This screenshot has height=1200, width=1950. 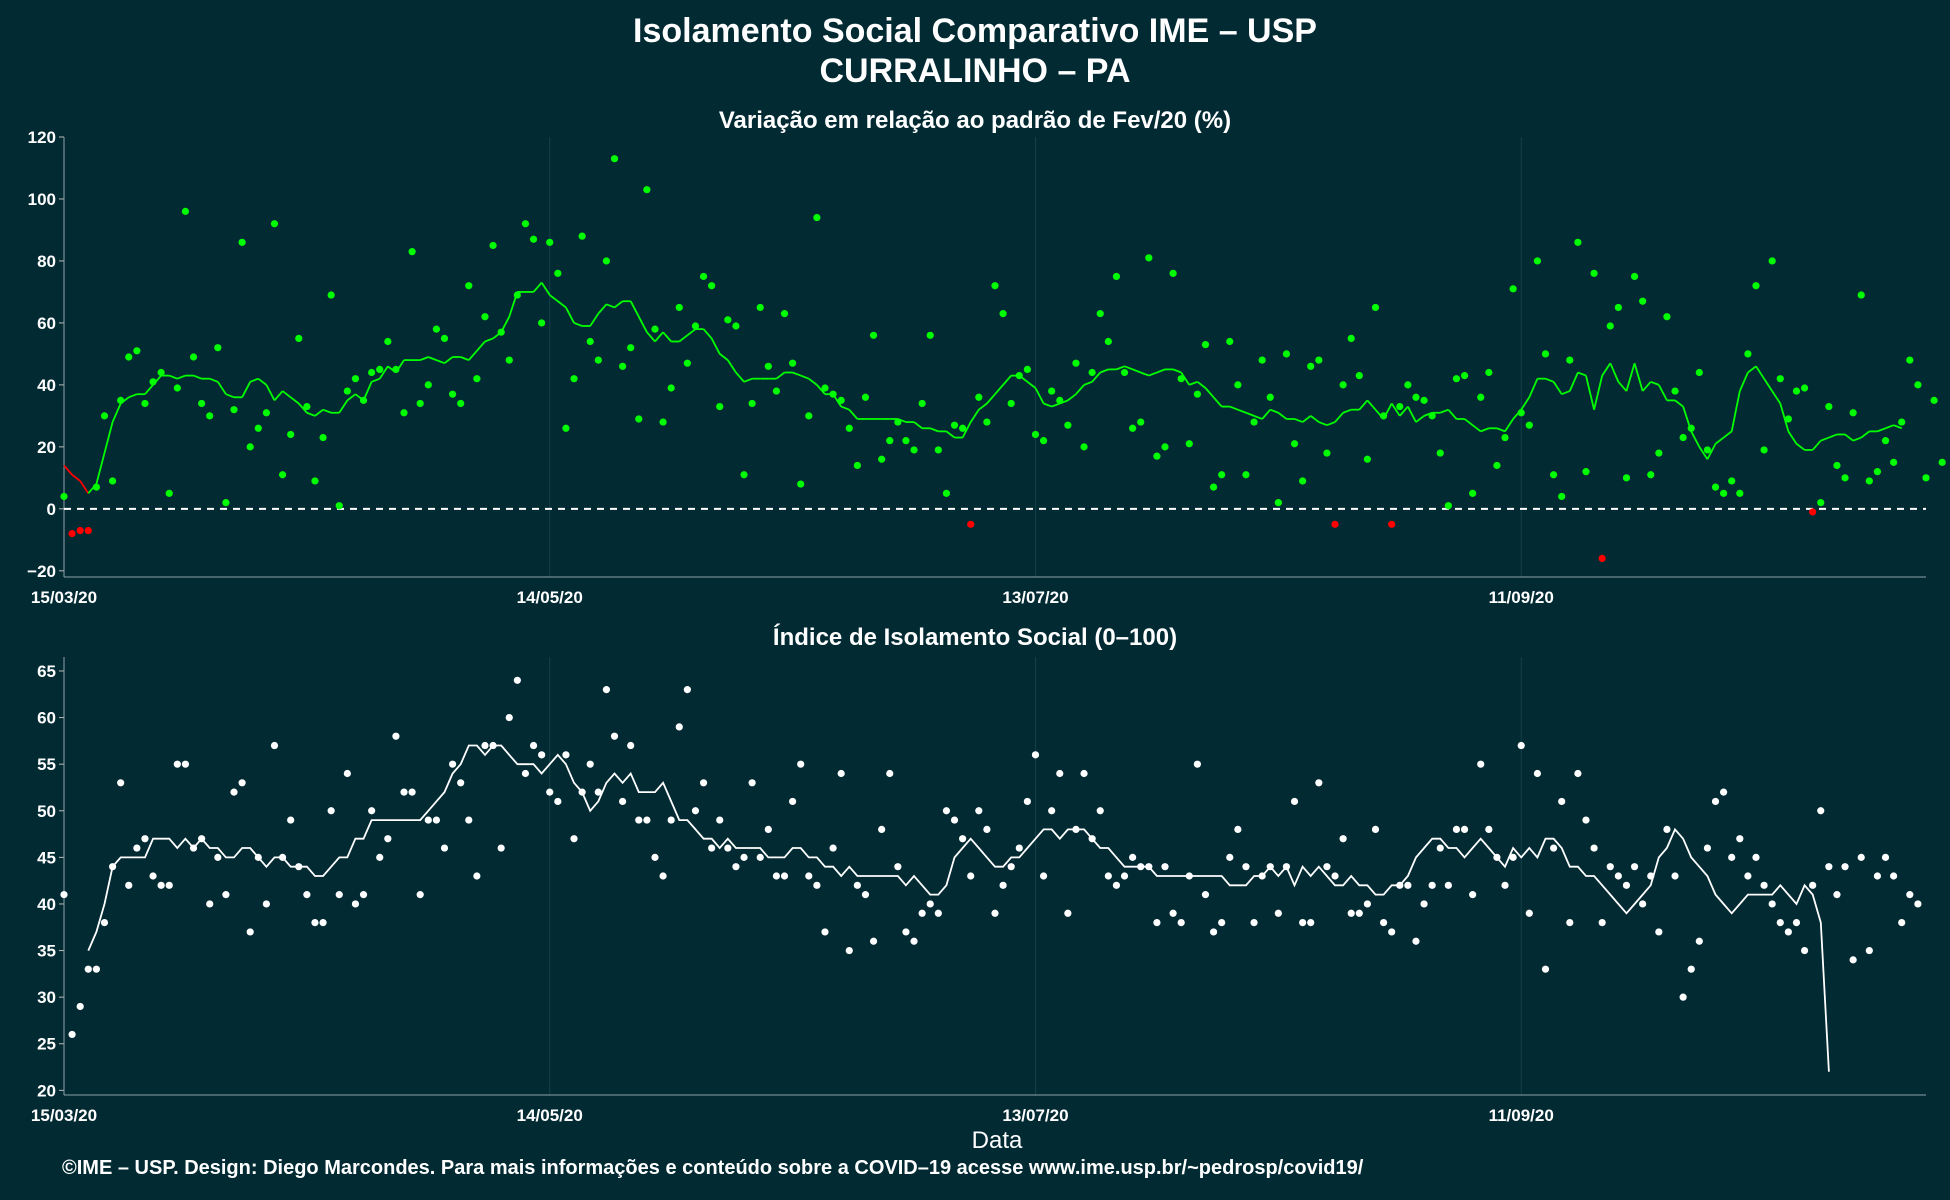 I want to click on y-tick-label: 35, so click(x=46, y=951).